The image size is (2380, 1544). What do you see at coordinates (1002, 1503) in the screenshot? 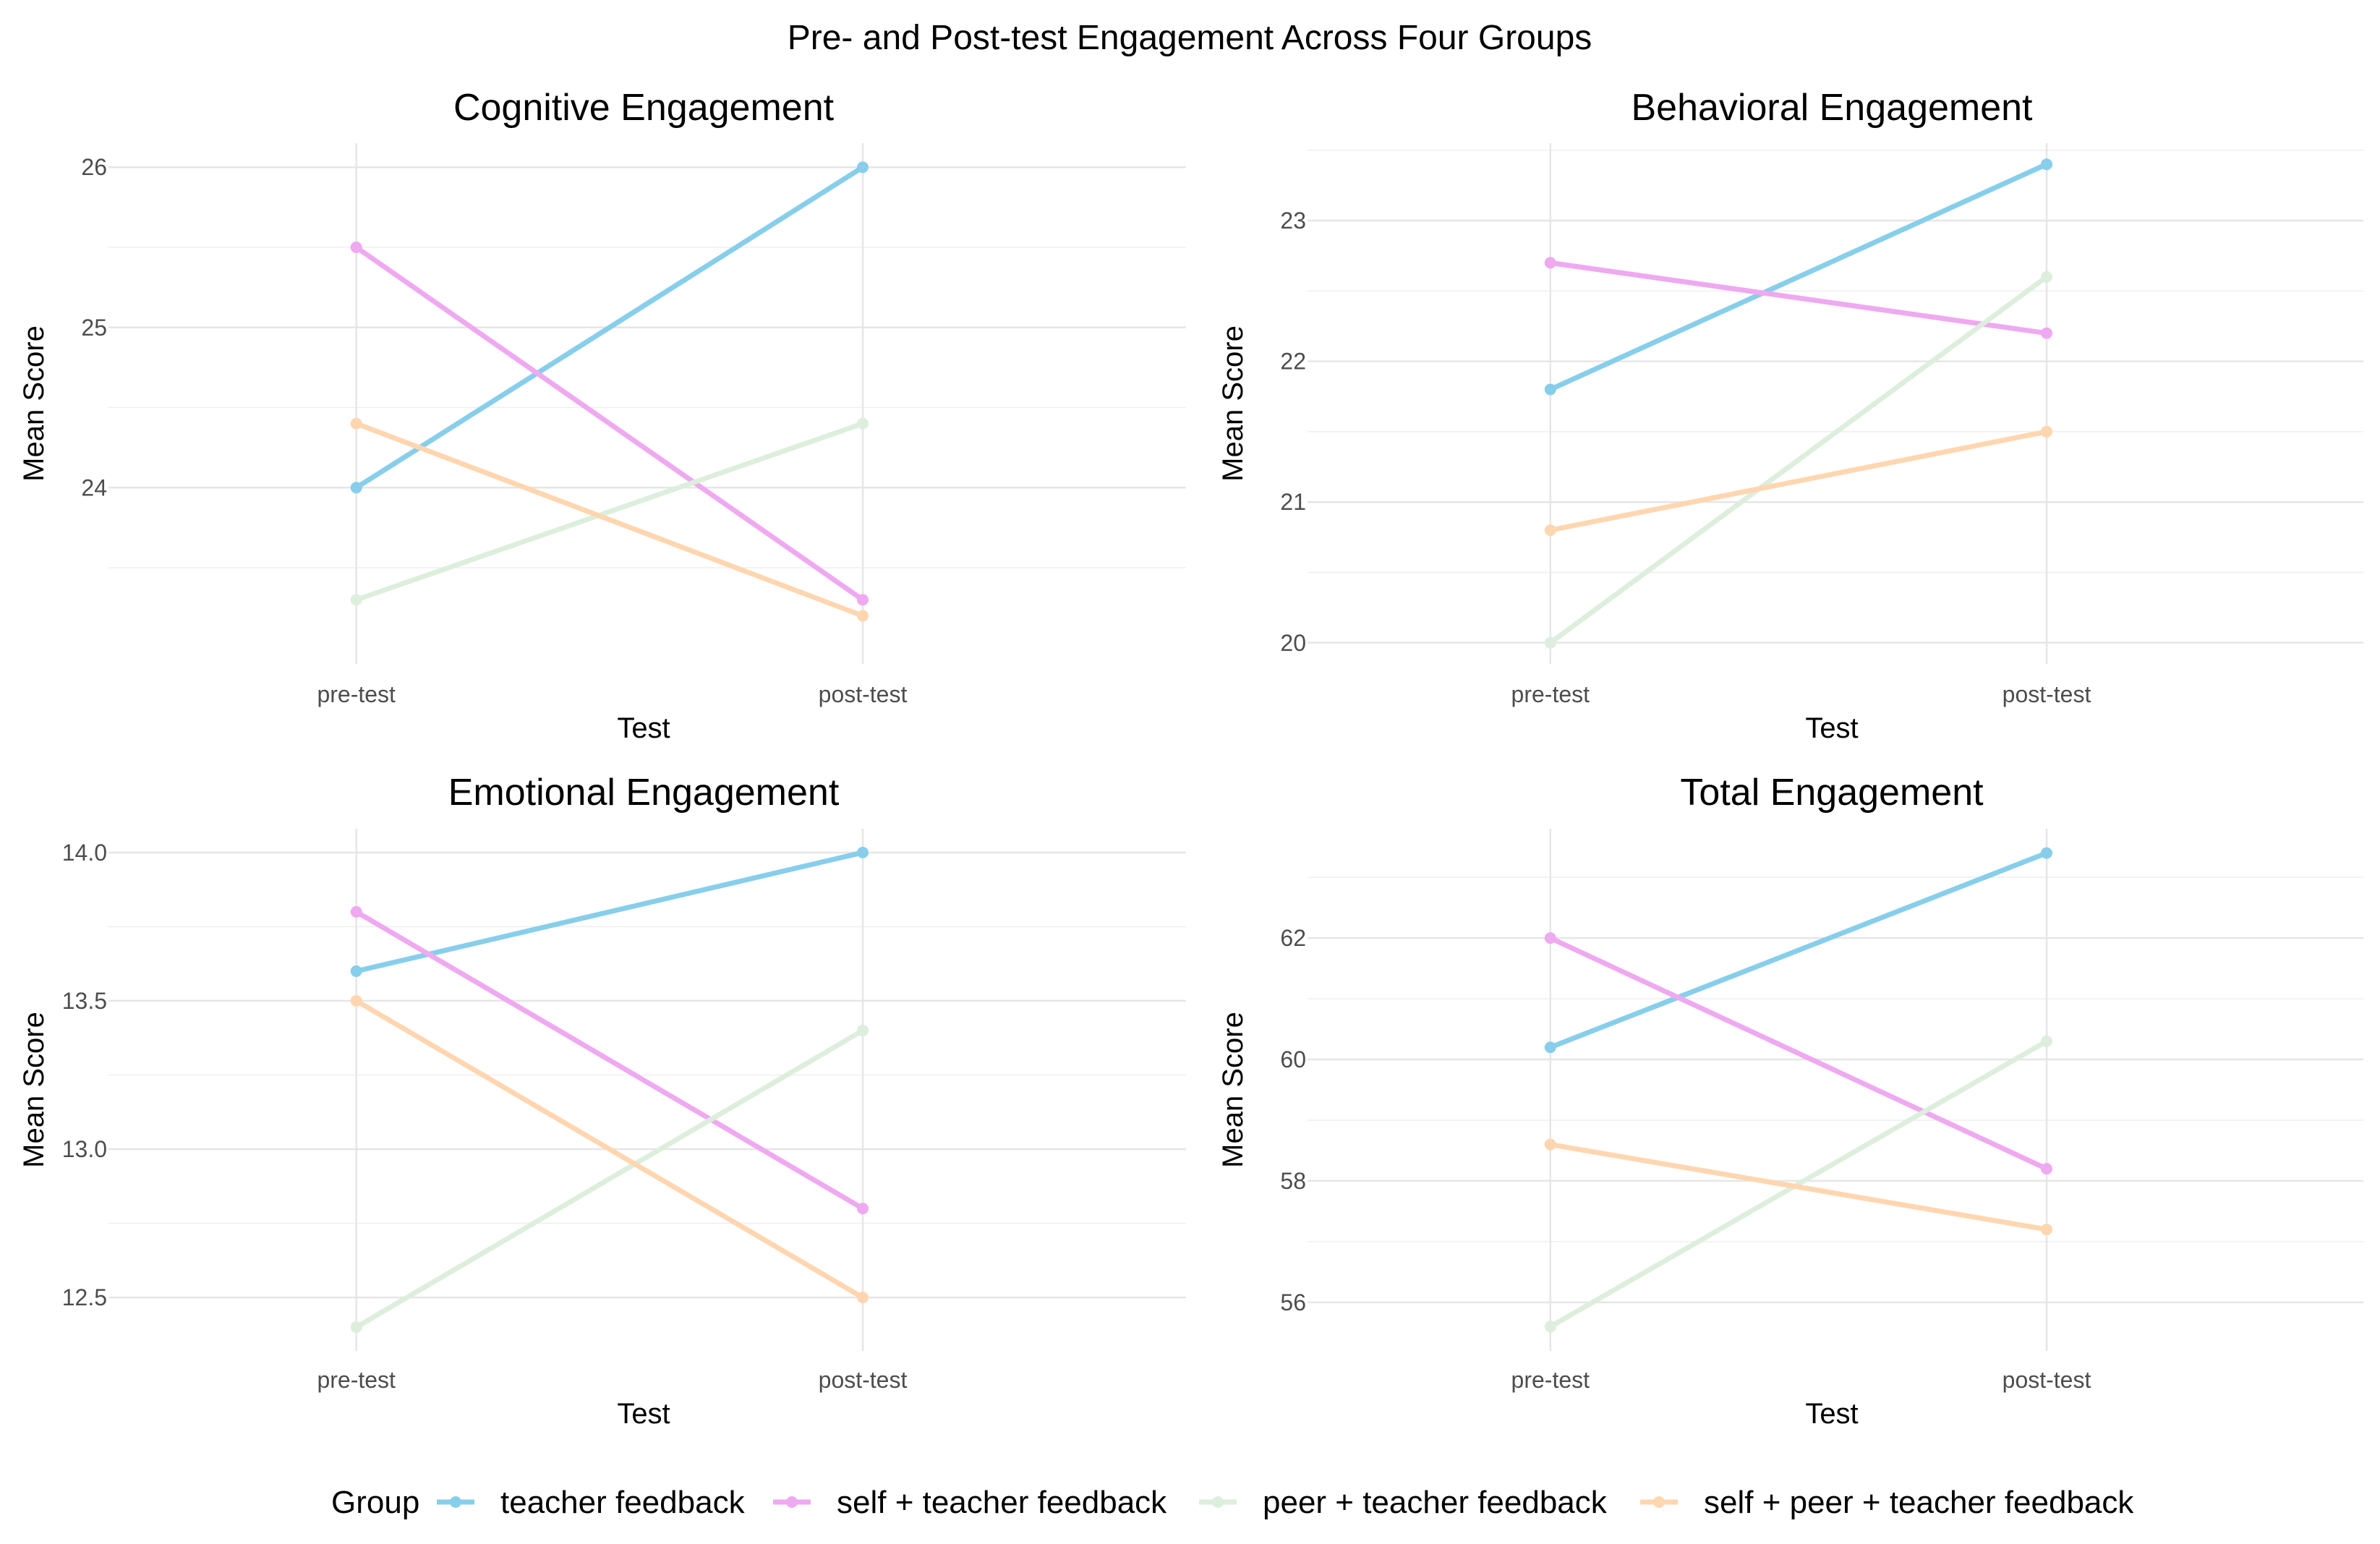
I see `legend-label: self + teacher feedback` at bounding box center [1002, 1503].